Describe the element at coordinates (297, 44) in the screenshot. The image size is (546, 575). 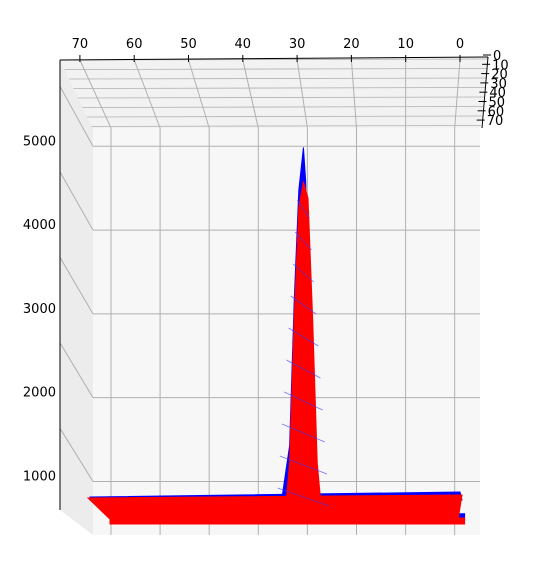
I see `x-tick-label-30: 30` at that location.